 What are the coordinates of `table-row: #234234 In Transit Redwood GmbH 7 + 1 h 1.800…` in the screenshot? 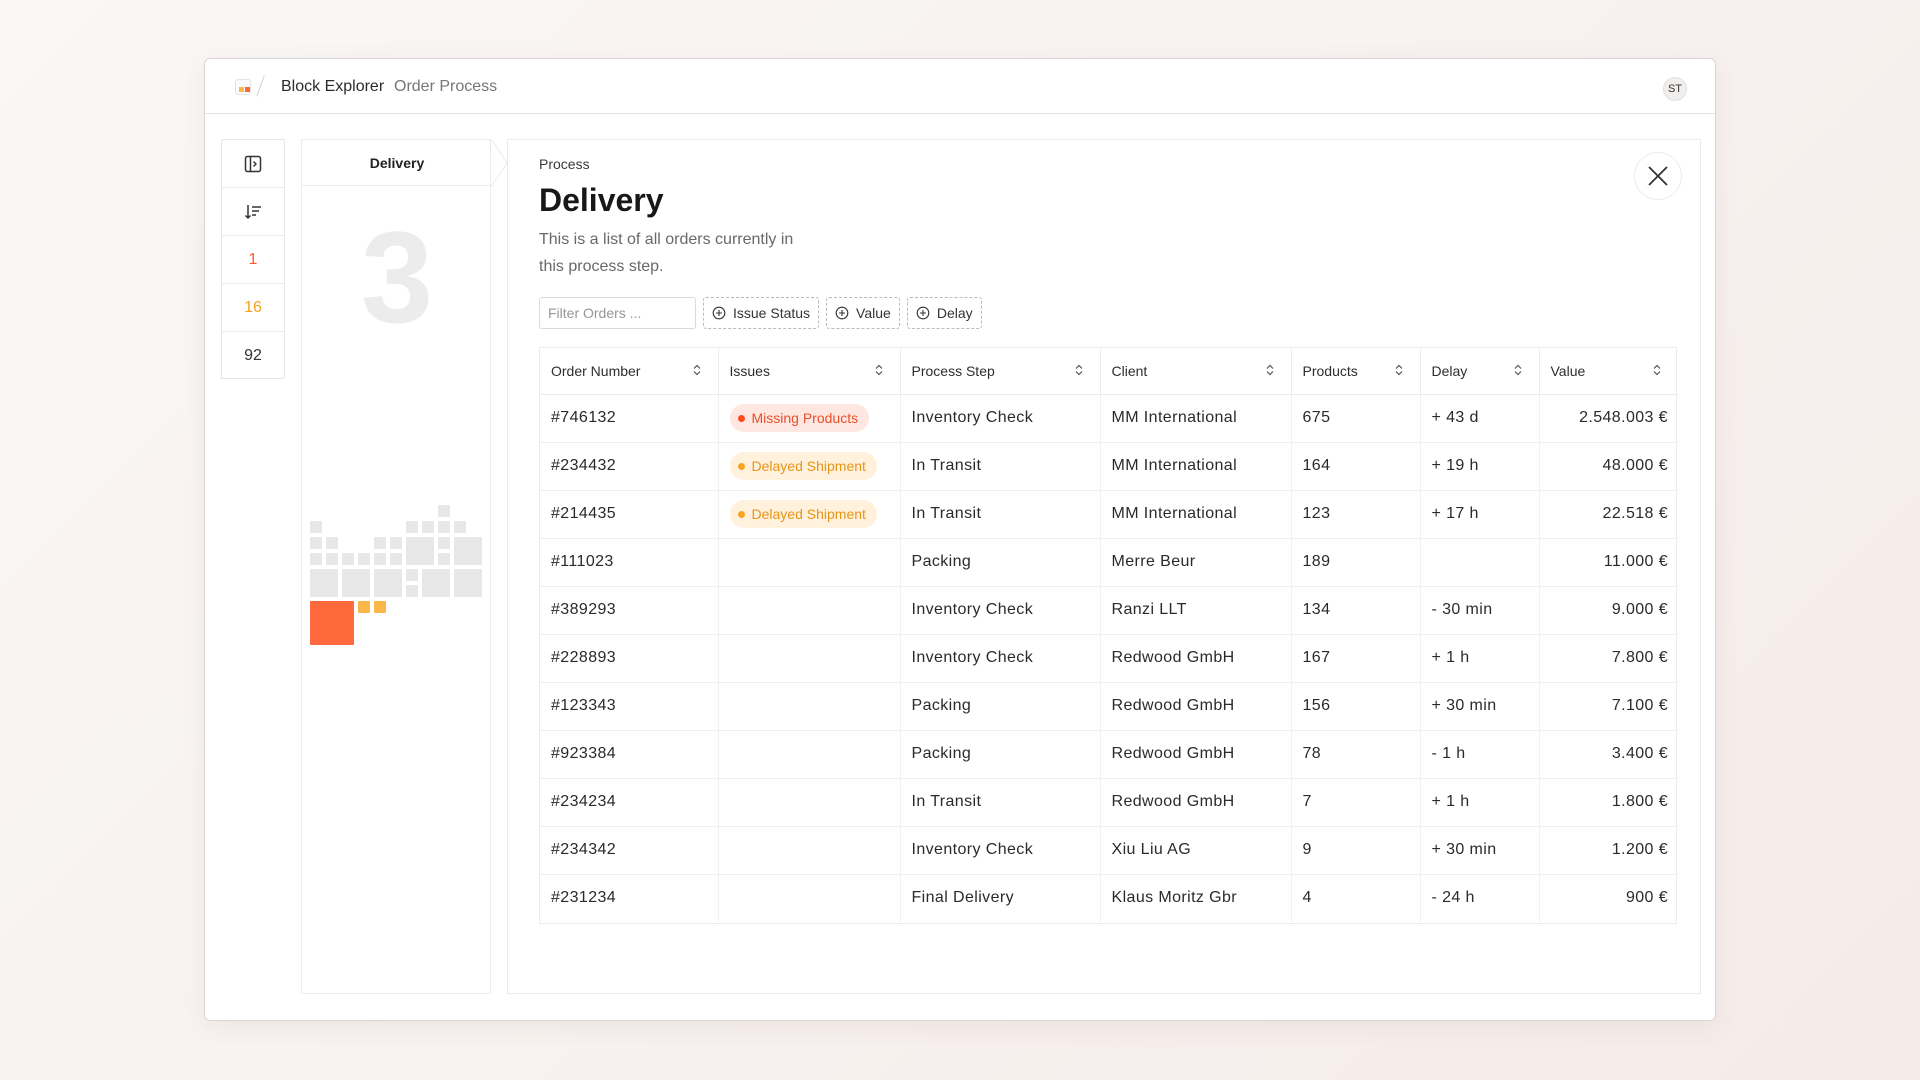 It's located at (1109, 802).